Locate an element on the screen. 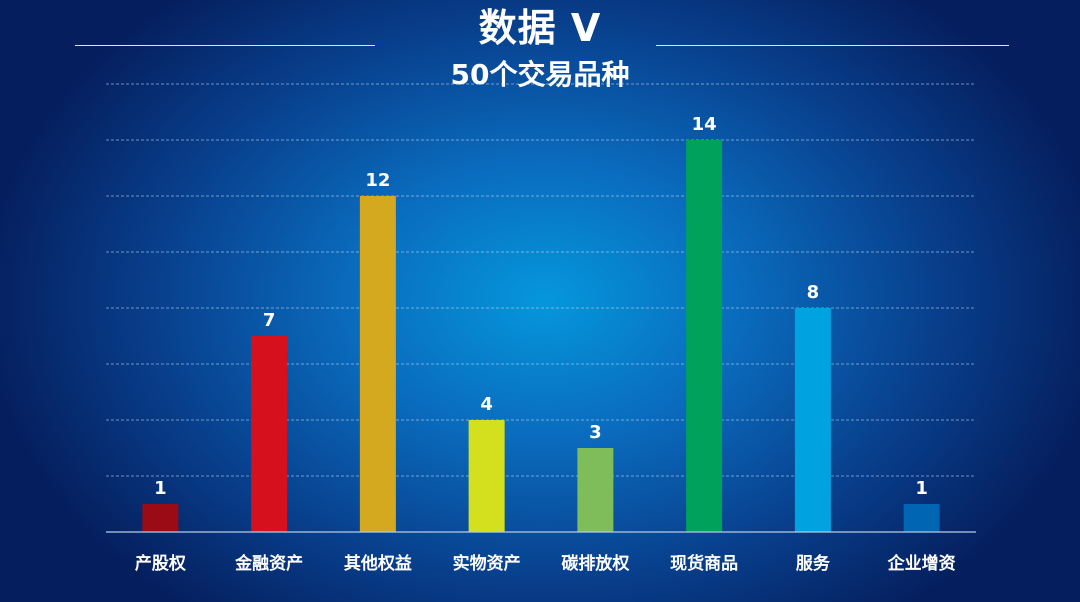 Image resolution: width=1080 pixels, height=602 pixels. chart-title: 数据 Ⅴ is located at coordinates (540, 28).